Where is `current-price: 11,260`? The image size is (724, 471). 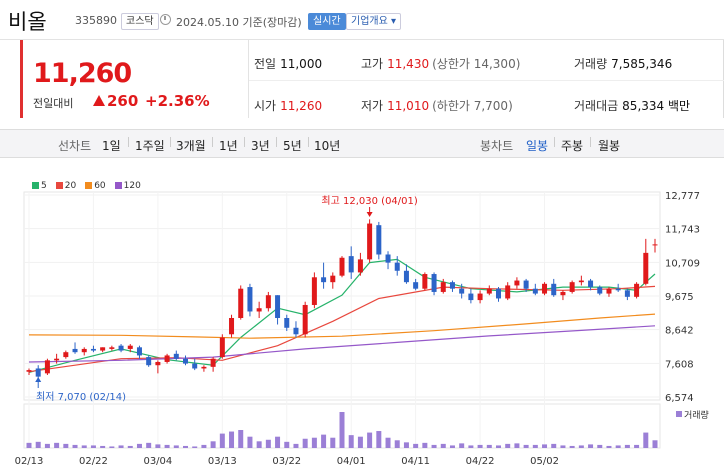
current-price: 11,260 is located at coordinates (82, 73).